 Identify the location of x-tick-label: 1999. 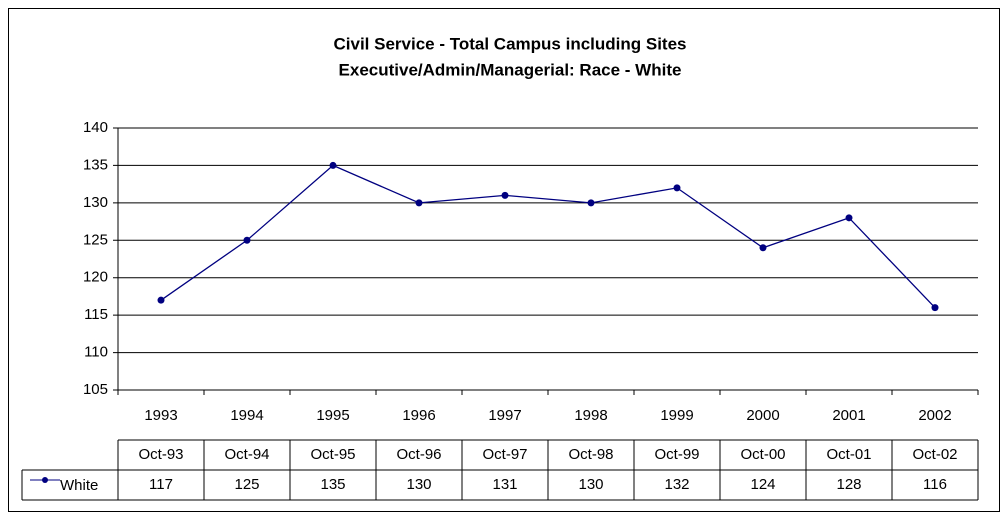
(676, 415).